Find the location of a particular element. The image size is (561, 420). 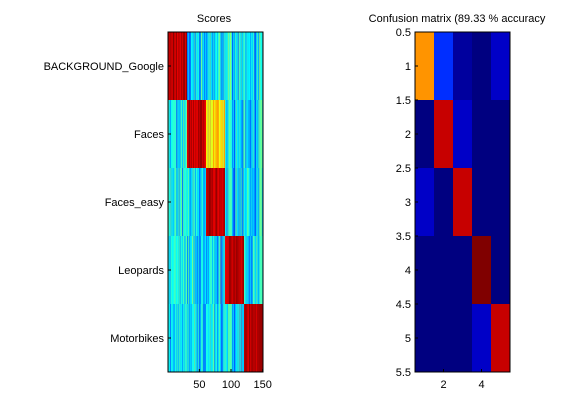

confusion-xtick-label: 2 is located at coordinates (443, 385).